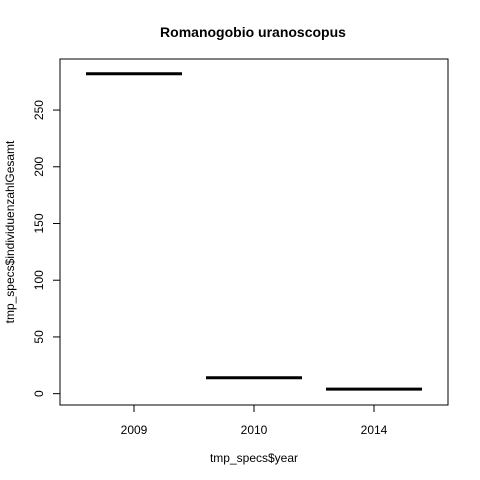  What do you see at coordinates (254, 458) in the screenshot?
I see `x-axis-label: tmp_specs$year` at bounding box center [254, 458].